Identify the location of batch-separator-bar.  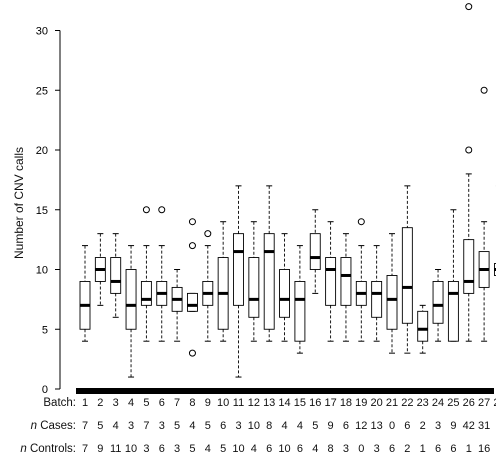
(285, 391).